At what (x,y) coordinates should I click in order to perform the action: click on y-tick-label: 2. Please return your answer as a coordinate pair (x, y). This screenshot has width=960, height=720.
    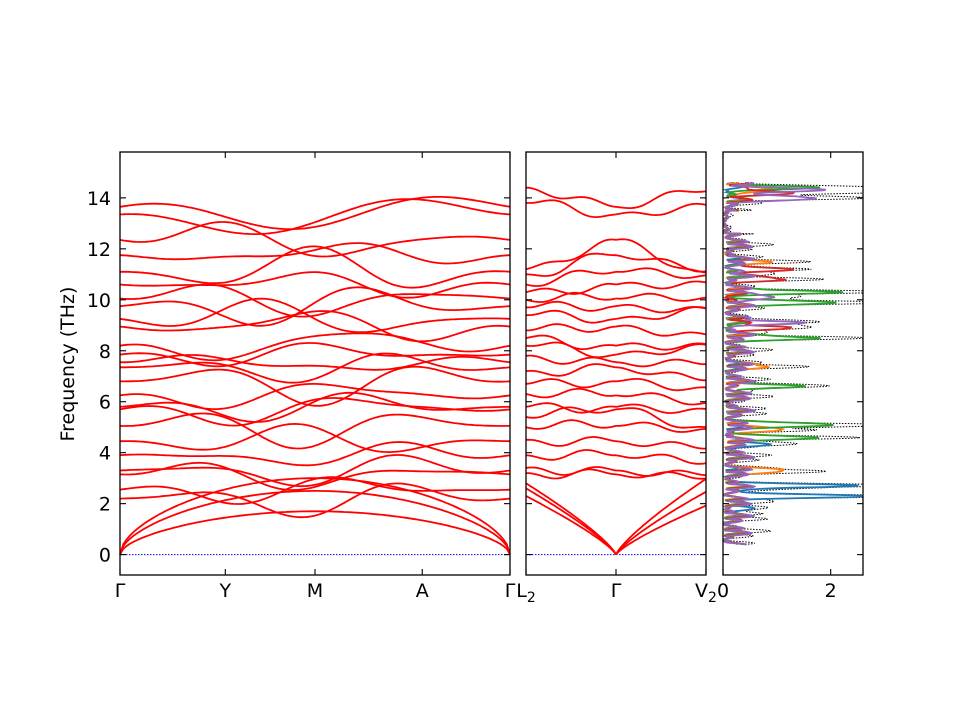
    Looking at the image, I should click on (105, 505).